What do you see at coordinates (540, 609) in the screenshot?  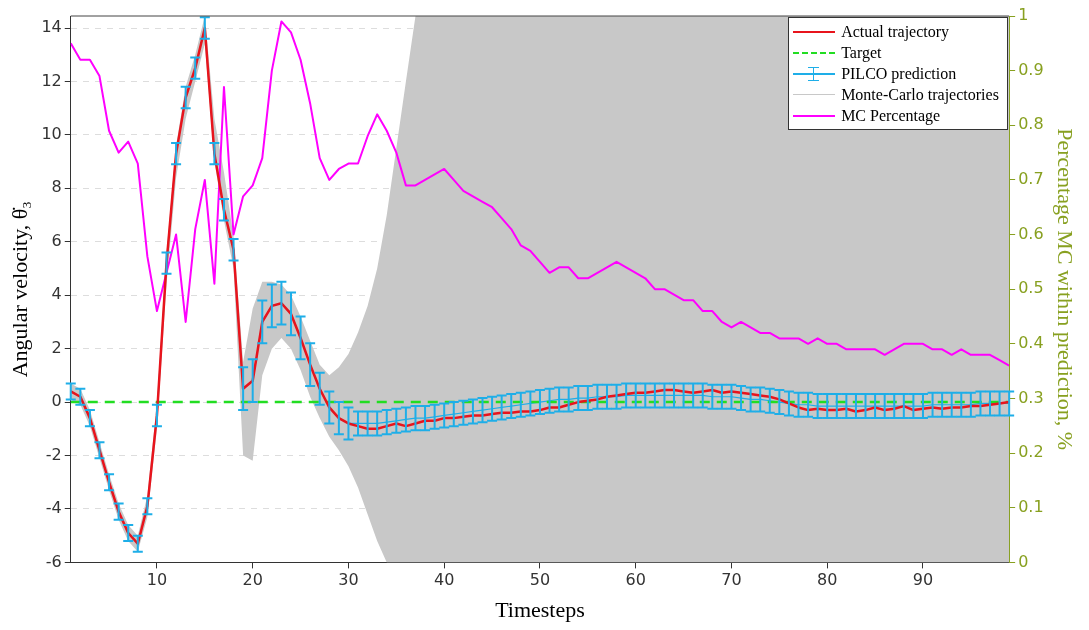 I see `x-axis-title: Timesteps` at bounding box center [540, 609].